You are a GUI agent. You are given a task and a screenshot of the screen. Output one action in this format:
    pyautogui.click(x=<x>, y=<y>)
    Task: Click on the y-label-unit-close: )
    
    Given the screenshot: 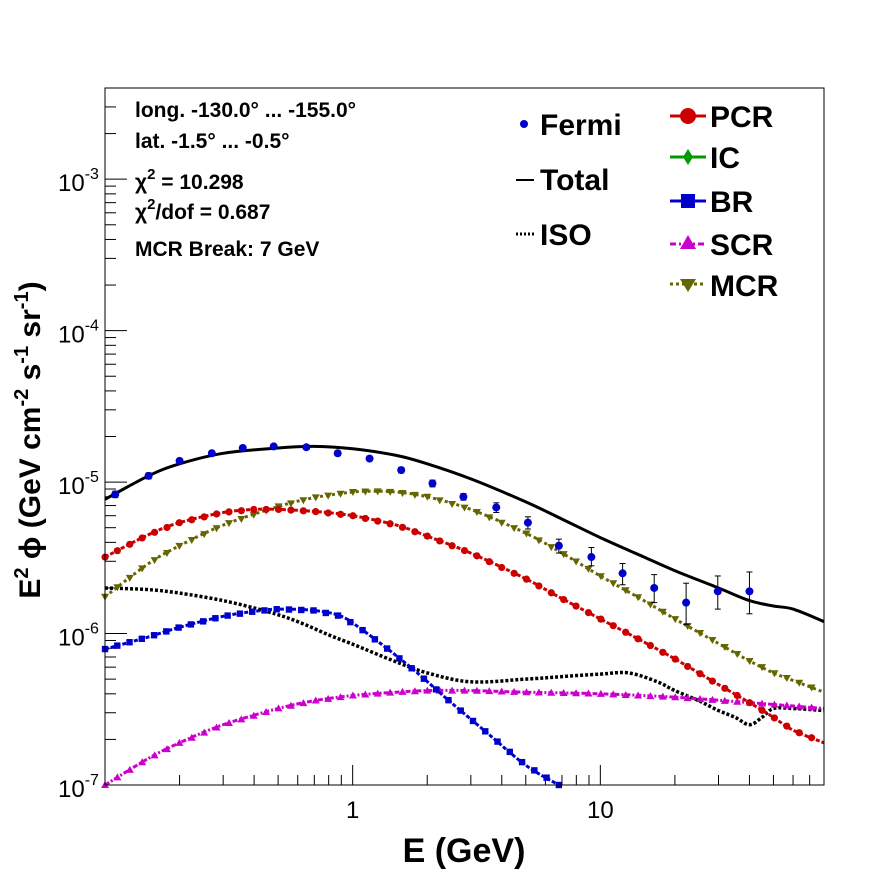 What is the action you would take?
    pyautogui.click(x=30, y=286)
    